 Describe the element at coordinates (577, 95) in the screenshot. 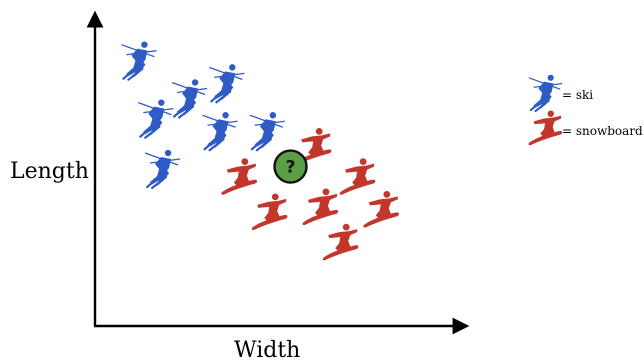

I see `legend-label-ski: = ski` at that location.